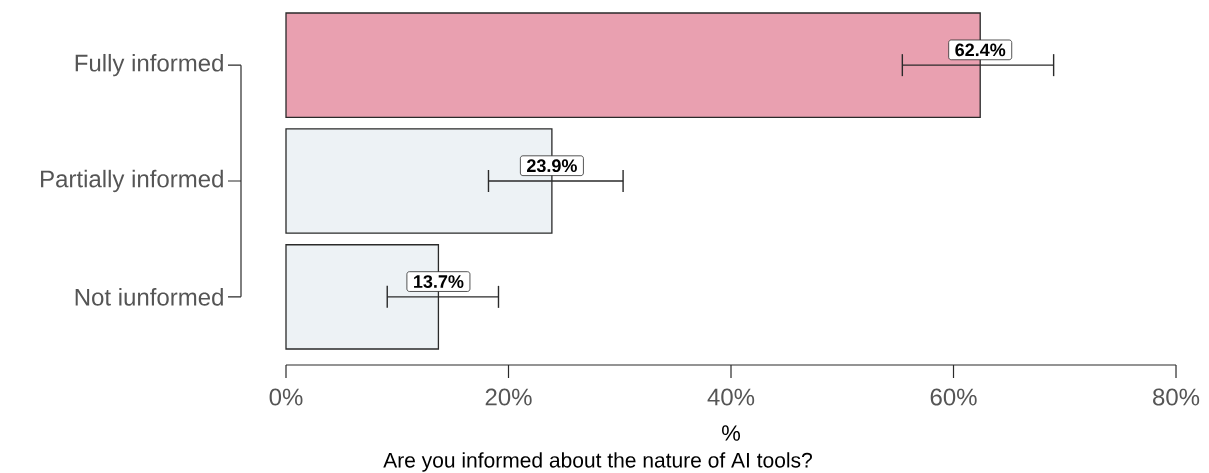 The width and height of the screenshot is (1209, 473). I want to click on text: Are you informed about the nature of AI tools?, so click(597, 462).